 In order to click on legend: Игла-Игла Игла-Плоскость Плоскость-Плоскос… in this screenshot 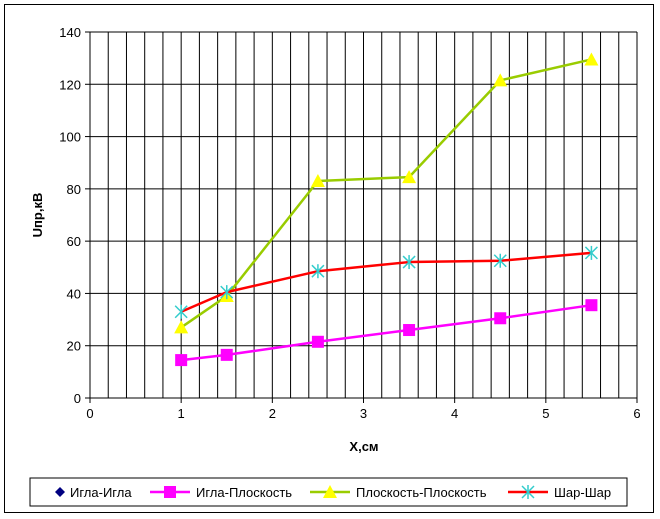, I will do `click(333, 492)`.